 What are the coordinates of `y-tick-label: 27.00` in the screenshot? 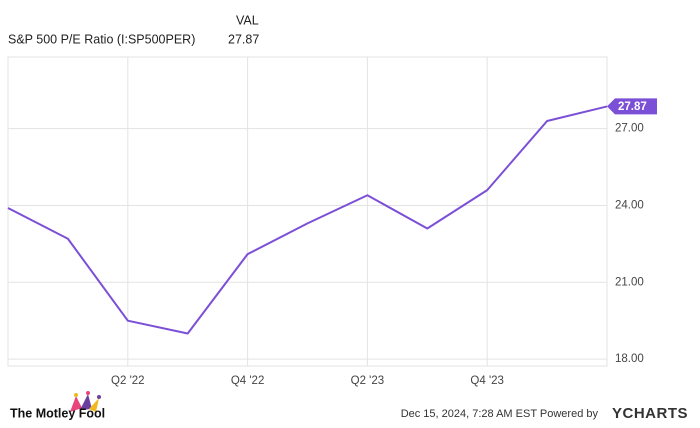 It's located at (629, 129).